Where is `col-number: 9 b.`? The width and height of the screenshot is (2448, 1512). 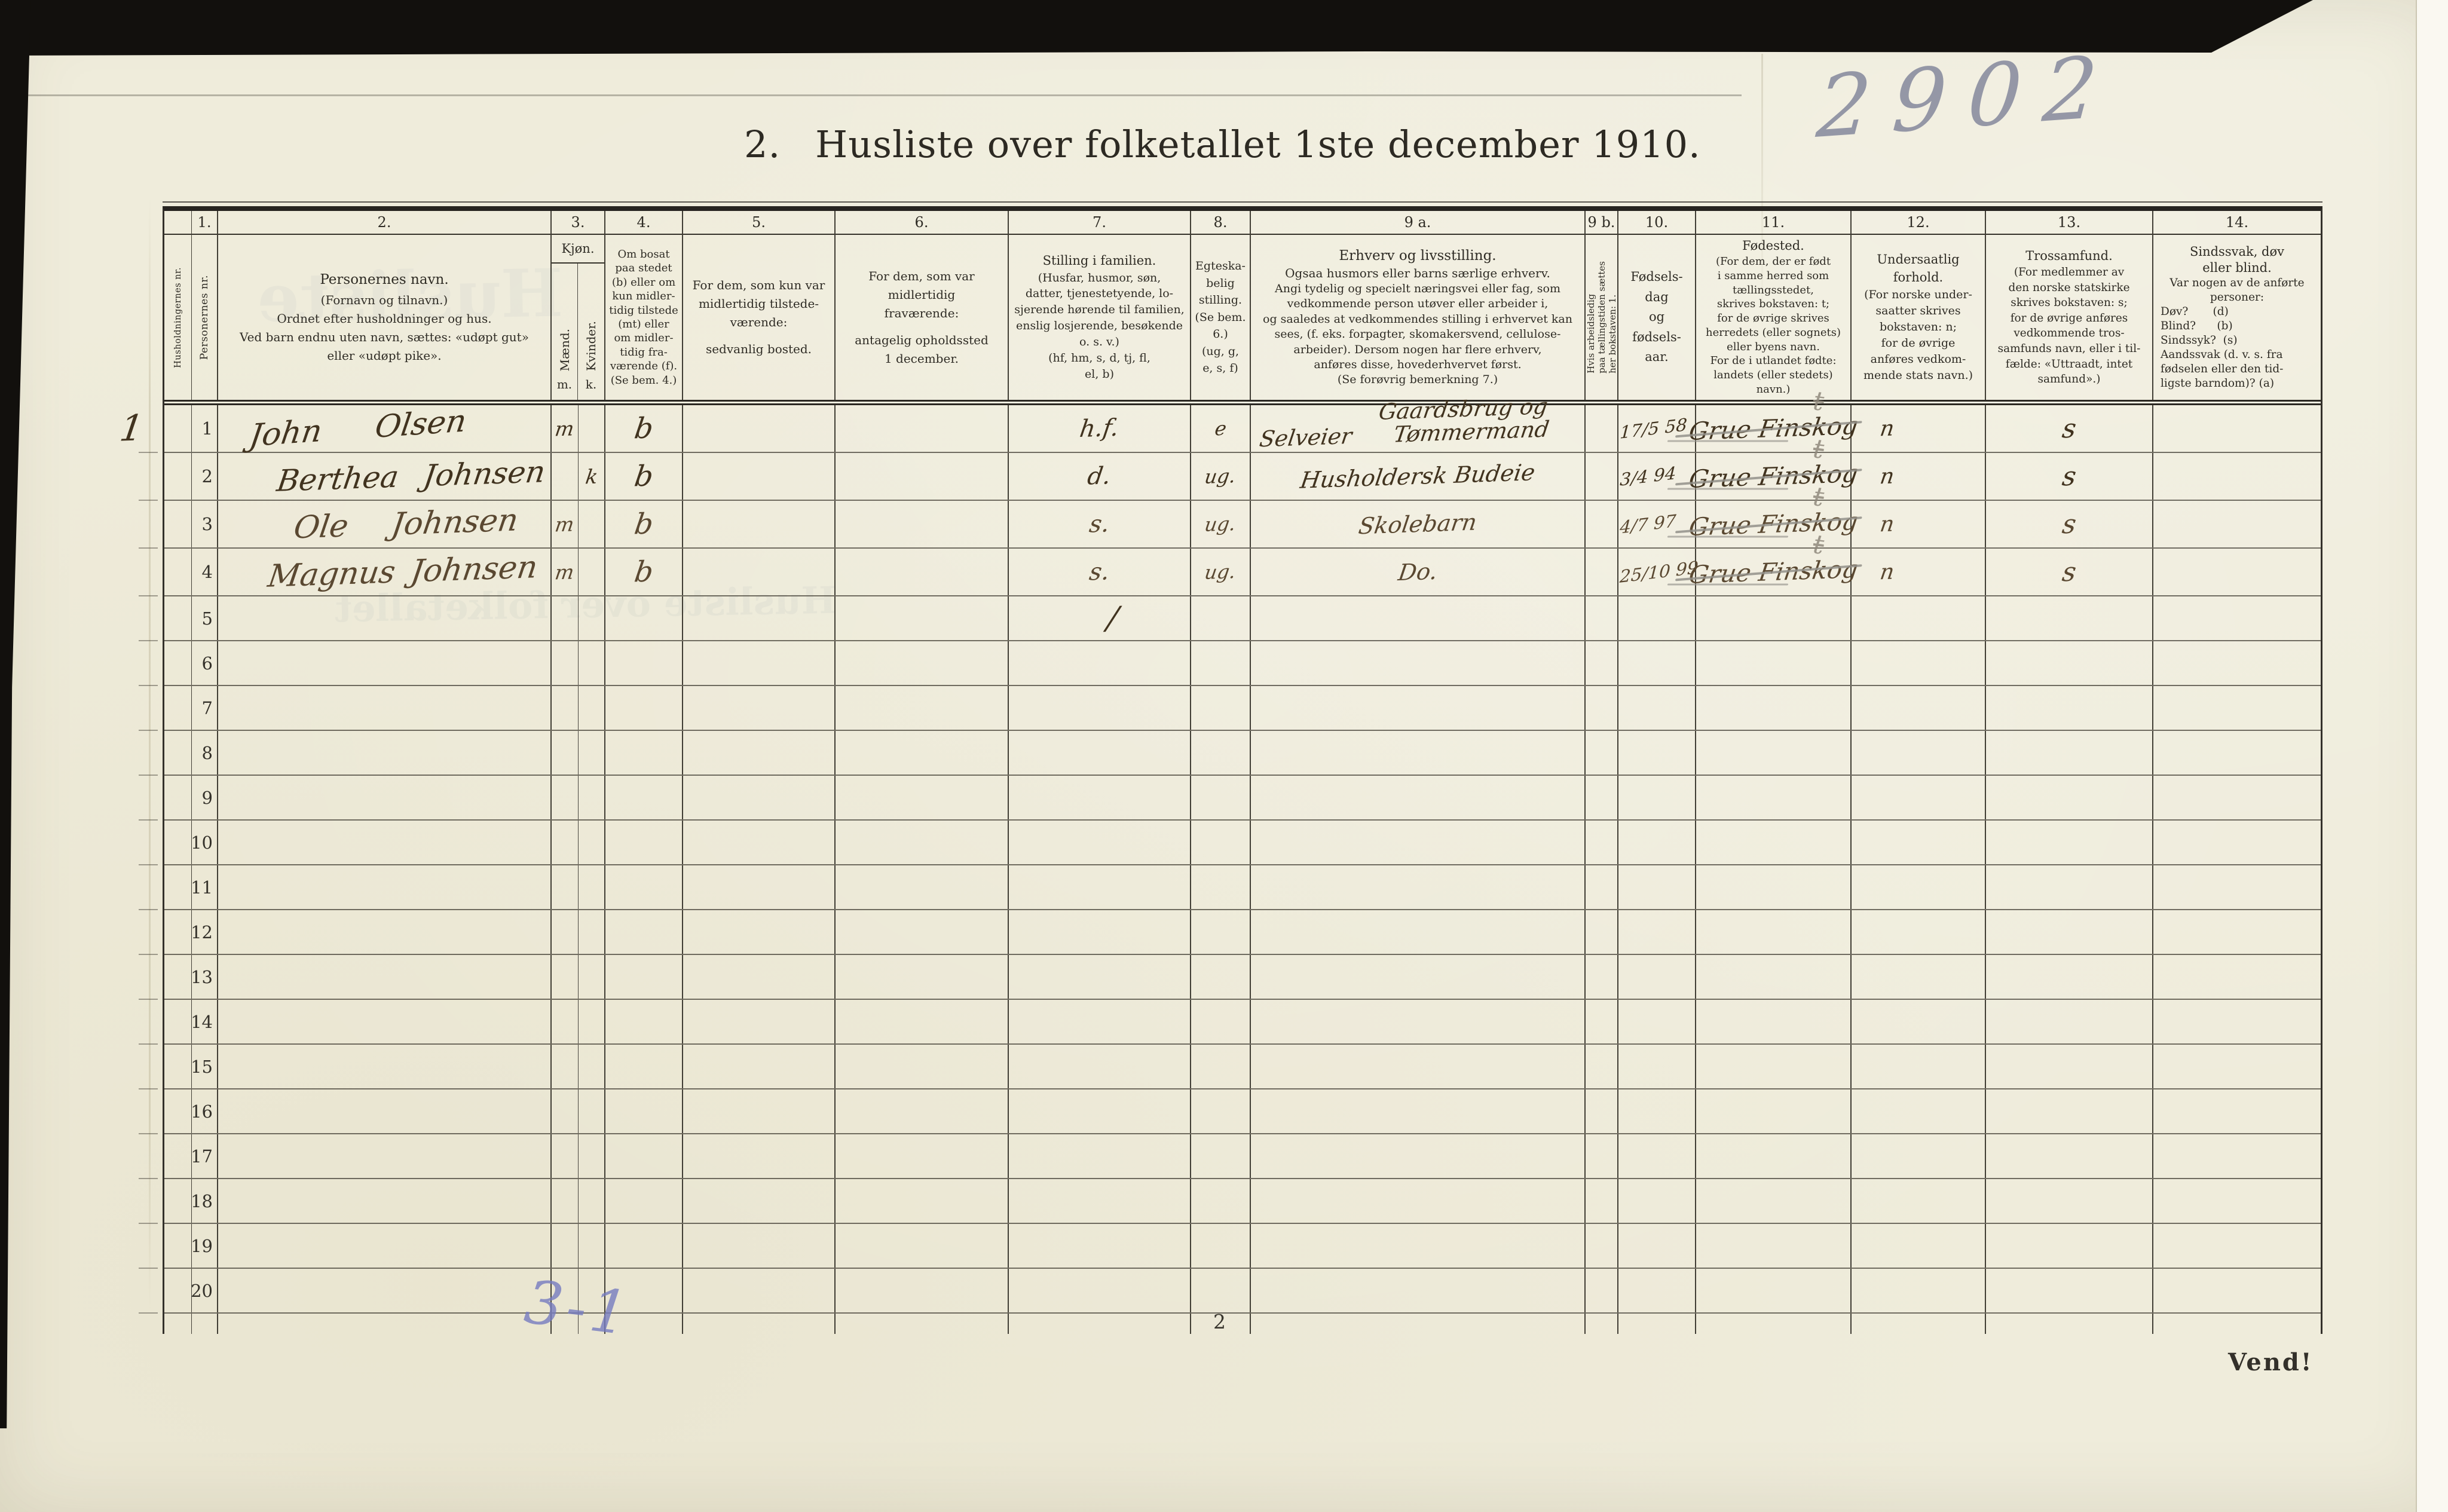
col-number: 9 b. is located at coordinates (1601, 223).